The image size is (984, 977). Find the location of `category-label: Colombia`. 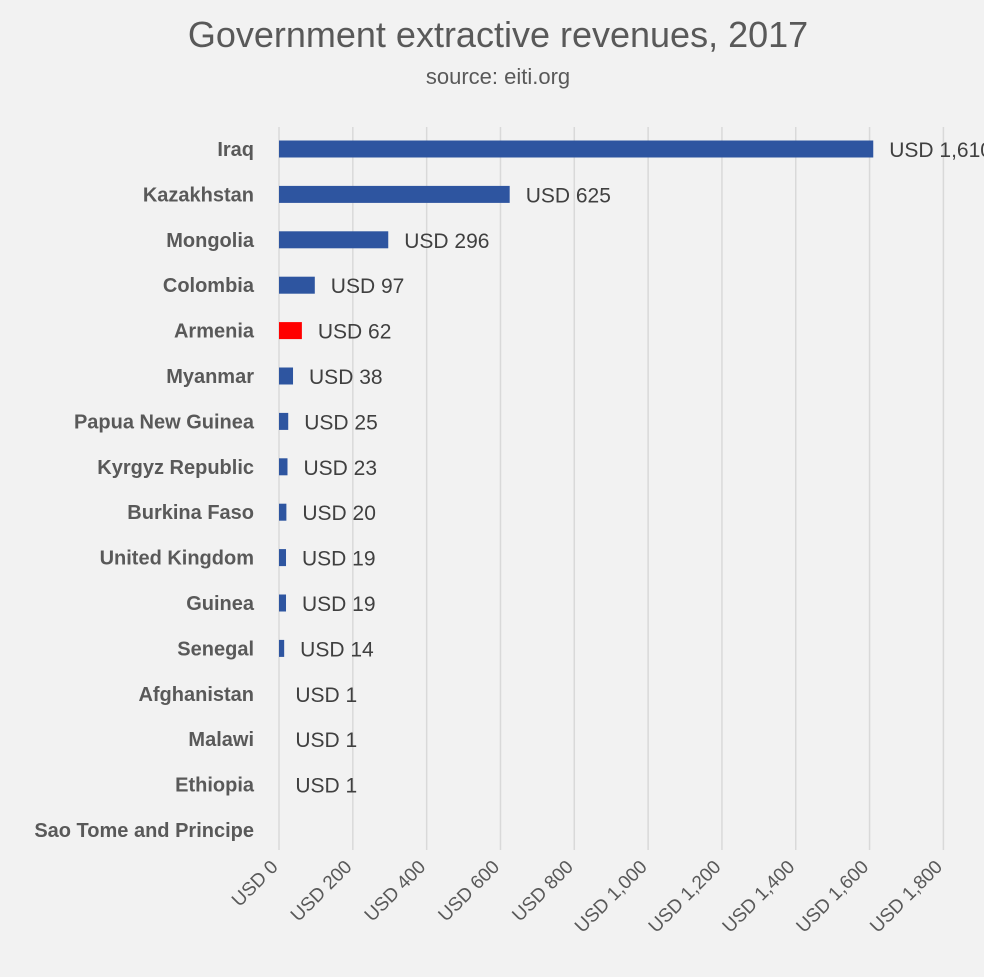

category-label: Colombia is located at coordinates (209, 286).